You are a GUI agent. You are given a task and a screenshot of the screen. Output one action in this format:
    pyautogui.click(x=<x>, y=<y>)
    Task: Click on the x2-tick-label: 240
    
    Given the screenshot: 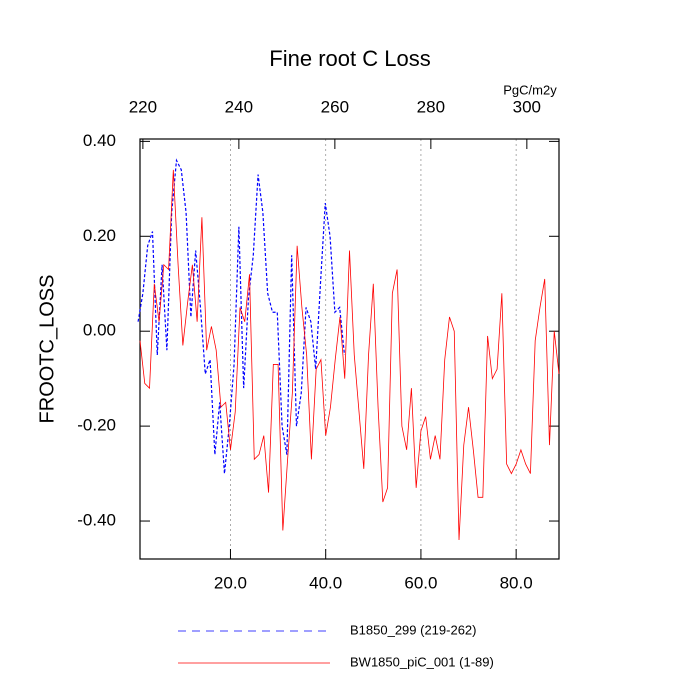 What is the action you would take?
    pyautogui.click(x=239, y=106)
    